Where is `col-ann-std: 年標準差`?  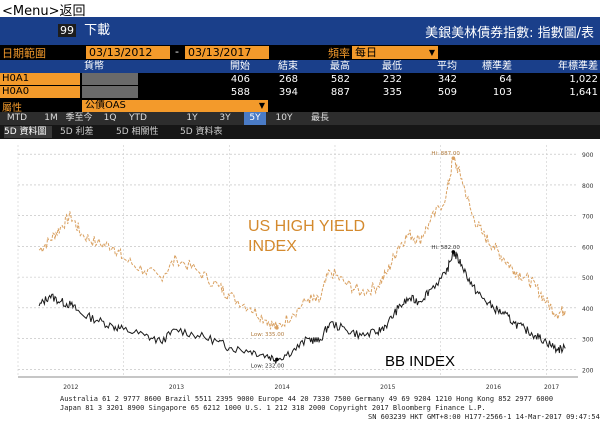 col-ann-std: 年標準差 is located at coordinates (578, 66).